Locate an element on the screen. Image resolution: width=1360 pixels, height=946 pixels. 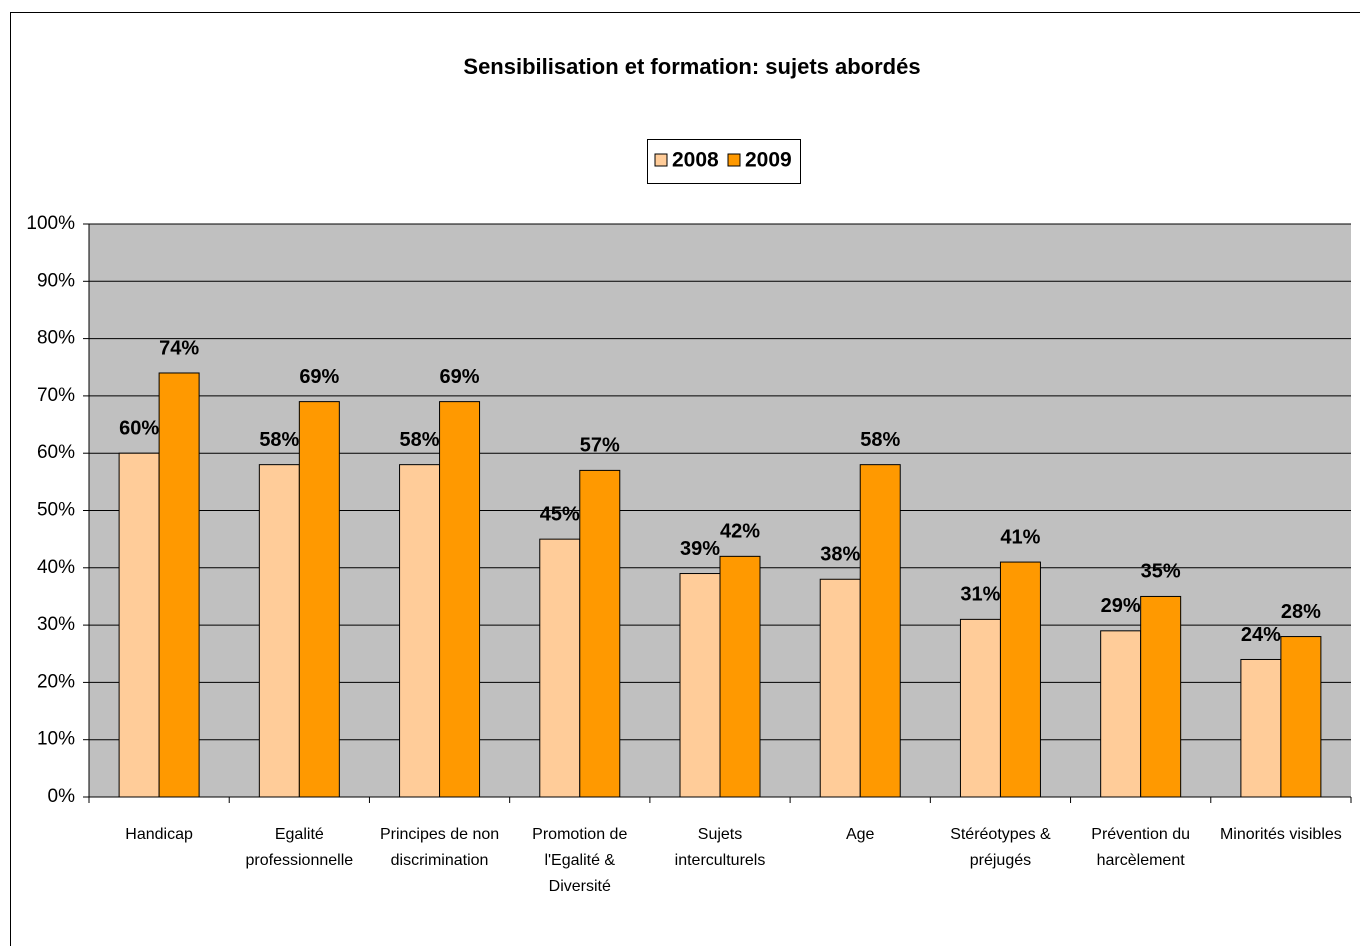
x-tick-label: Prévention du harcèlement is located at coordinates (1141, 847).